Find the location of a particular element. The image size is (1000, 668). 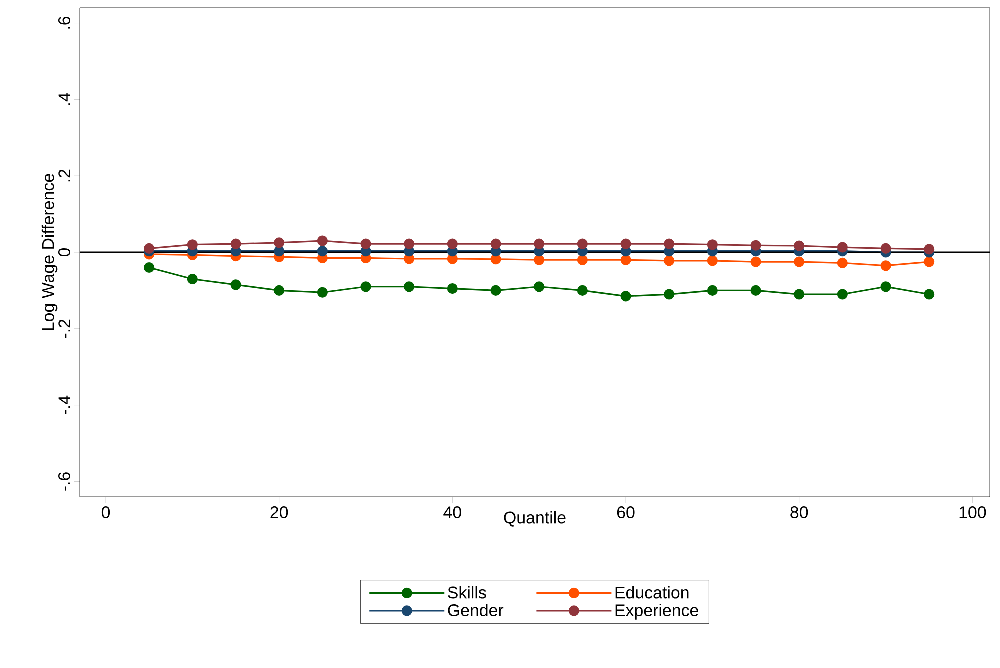

y-tick-label: -.2 is located at coordinates (64, 329).